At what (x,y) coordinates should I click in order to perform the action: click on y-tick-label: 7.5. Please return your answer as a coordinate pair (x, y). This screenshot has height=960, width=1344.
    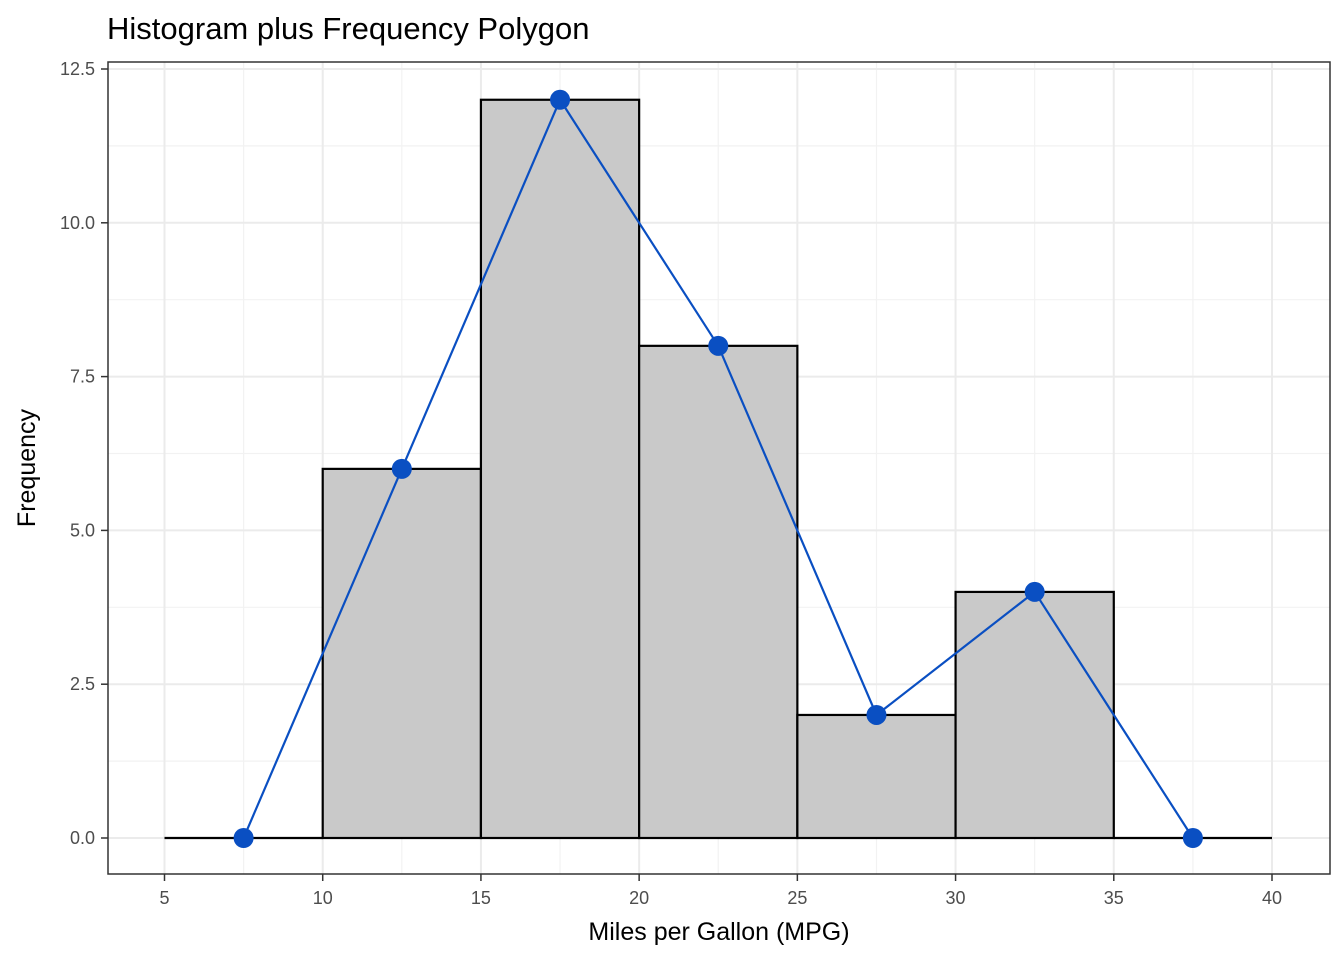
    Looking at the image, I should click on (82, 377).